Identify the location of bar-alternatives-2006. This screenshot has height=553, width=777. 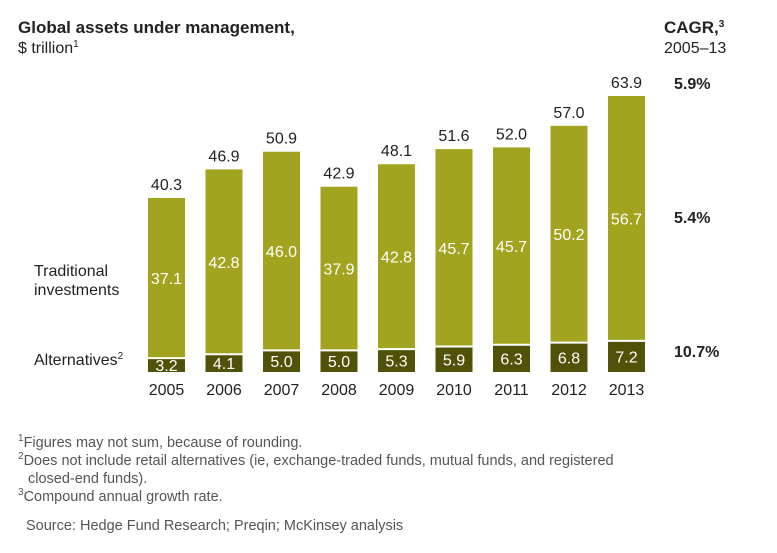
(224, 363).